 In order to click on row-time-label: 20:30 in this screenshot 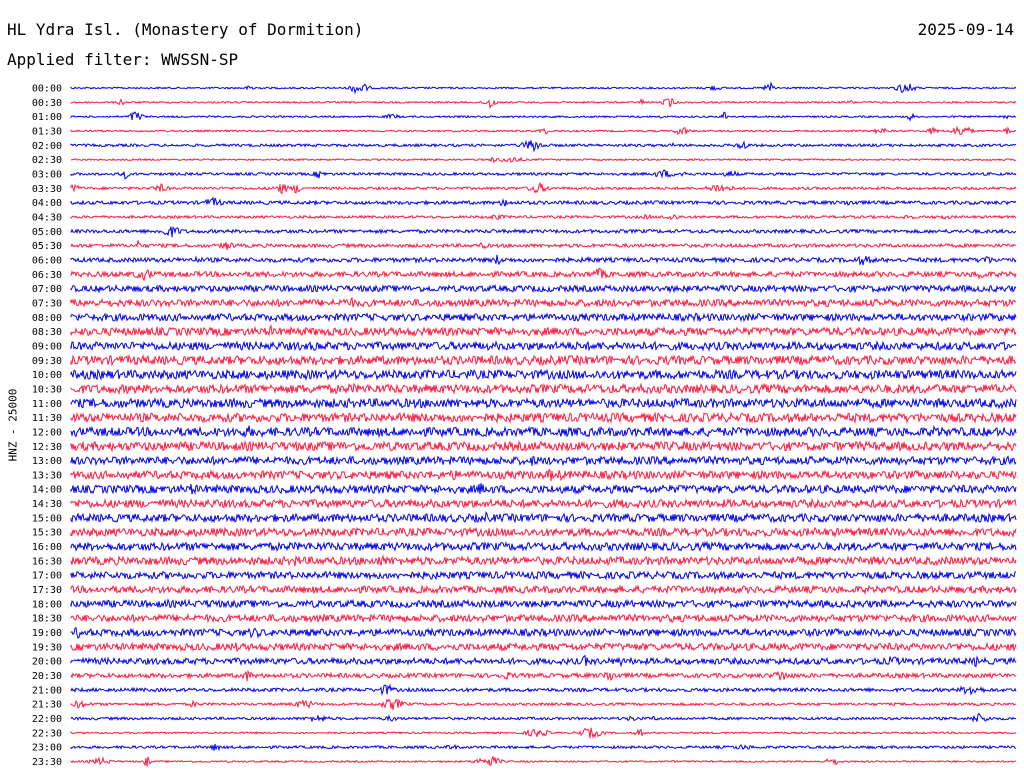, I will do `click(47, 676)`.